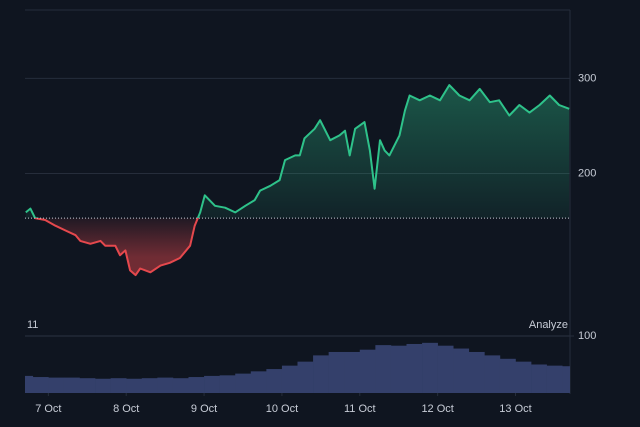 This screenshot has width=640, height=427. I want to click on x-tick-label: 7 Oct, so click(48, 409).